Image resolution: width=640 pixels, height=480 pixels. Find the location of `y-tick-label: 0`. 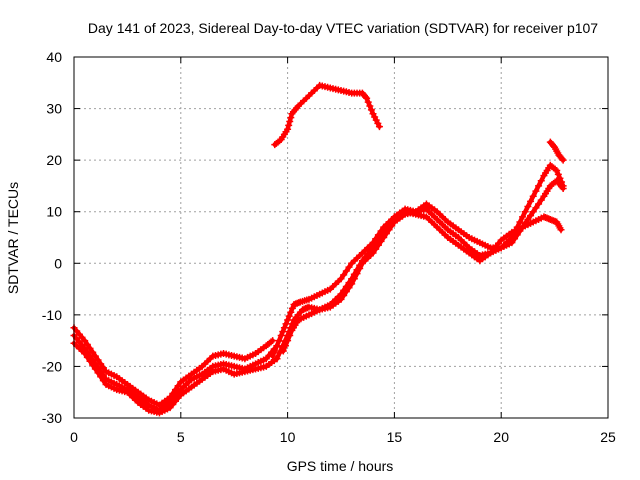

y-tick-label: 0 is located at coordinates (58, 263).